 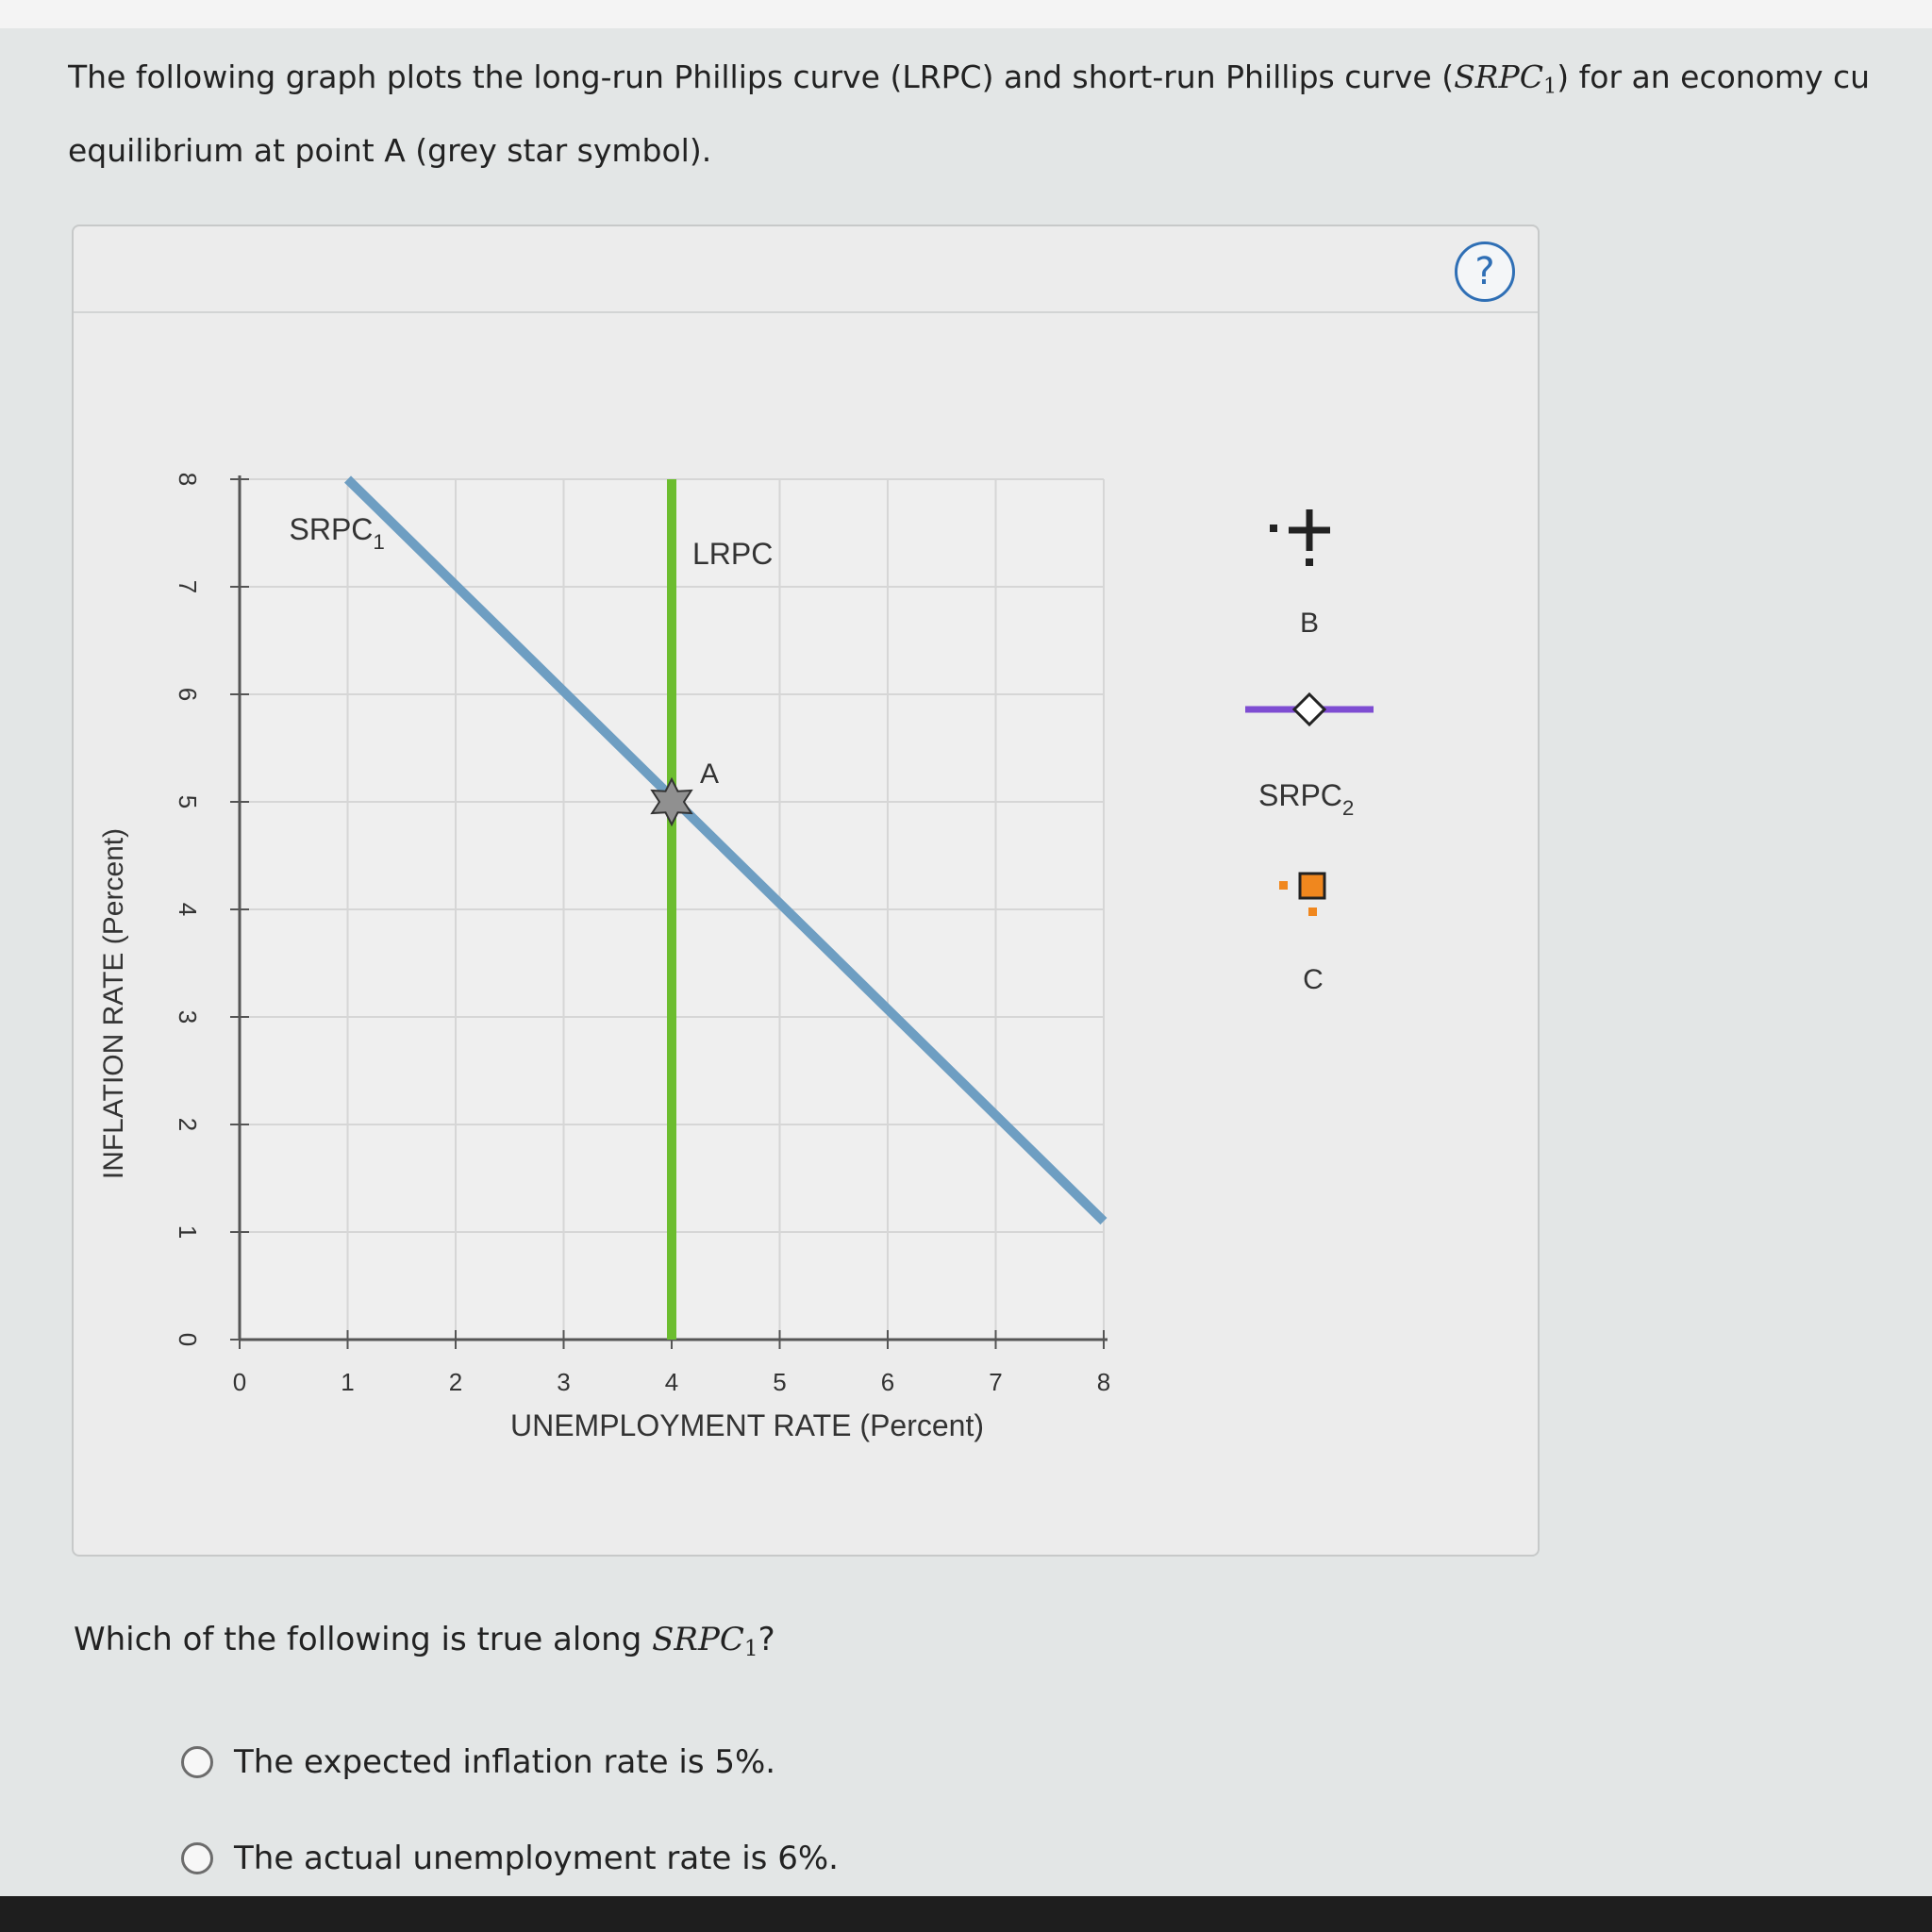 I want to click on x-tick-label: 8, so click(x=1103, y=1382).